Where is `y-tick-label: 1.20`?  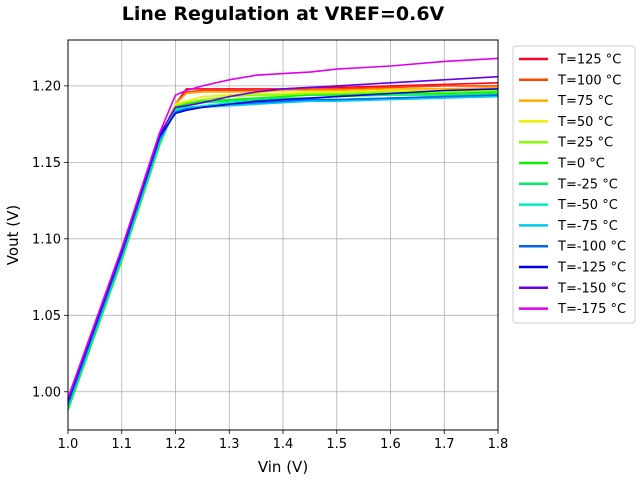
y-tick-label: 1.20 is located at coordinates (46, 86).